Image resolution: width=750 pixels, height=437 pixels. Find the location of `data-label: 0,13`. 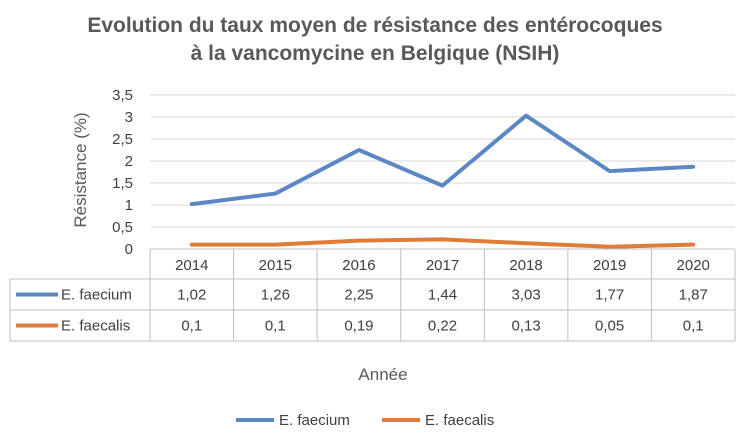

data-label: 0,13 is located at coordinates (525, 326).